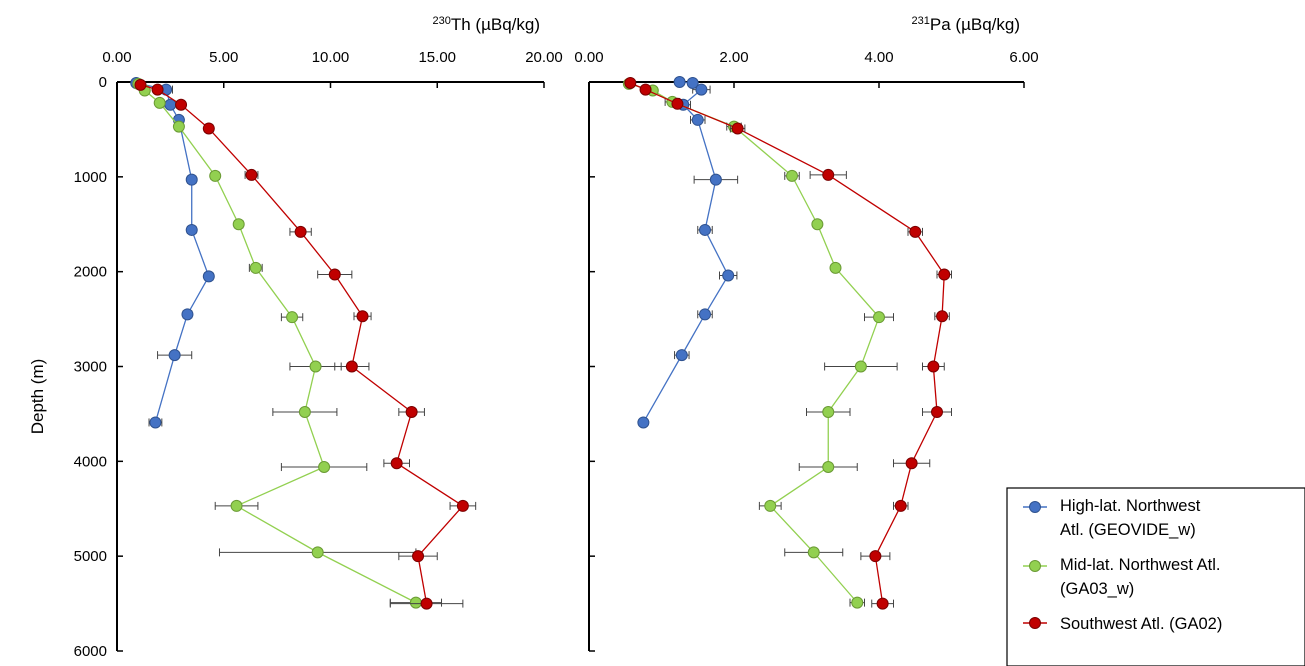 The width and height of the screenshot is (1305, 666). What do you see at coordinates (1130, 506) in the screenshot?
I see `legend-label: High-lat. Northwest` at bounding box center [1130, 506].